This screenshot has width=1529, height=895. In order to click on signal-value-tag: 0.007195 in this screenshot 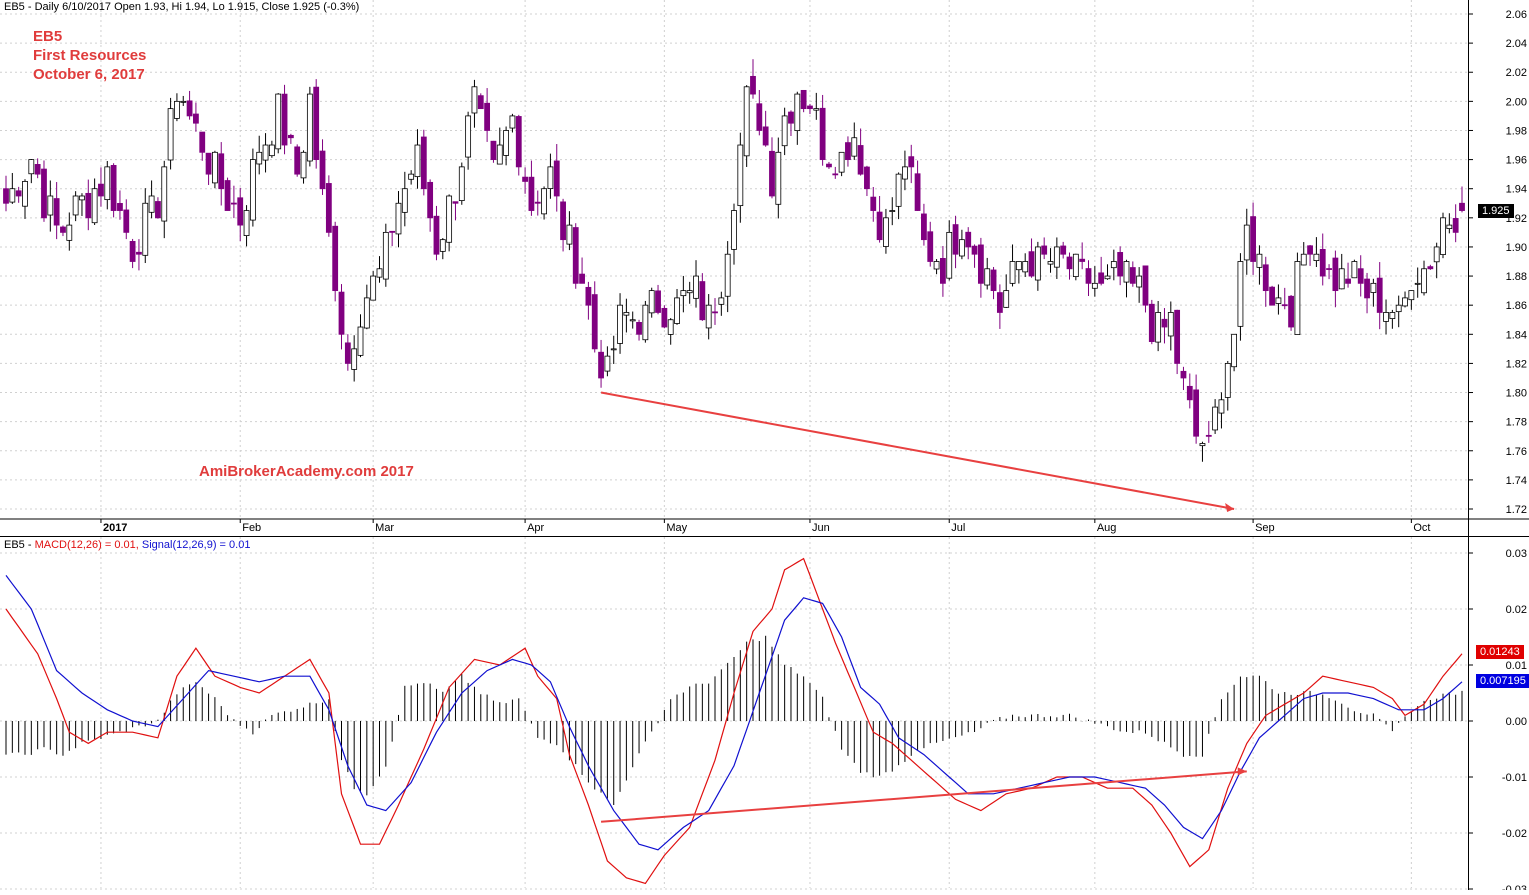, I will do `click(1502, 681)`.